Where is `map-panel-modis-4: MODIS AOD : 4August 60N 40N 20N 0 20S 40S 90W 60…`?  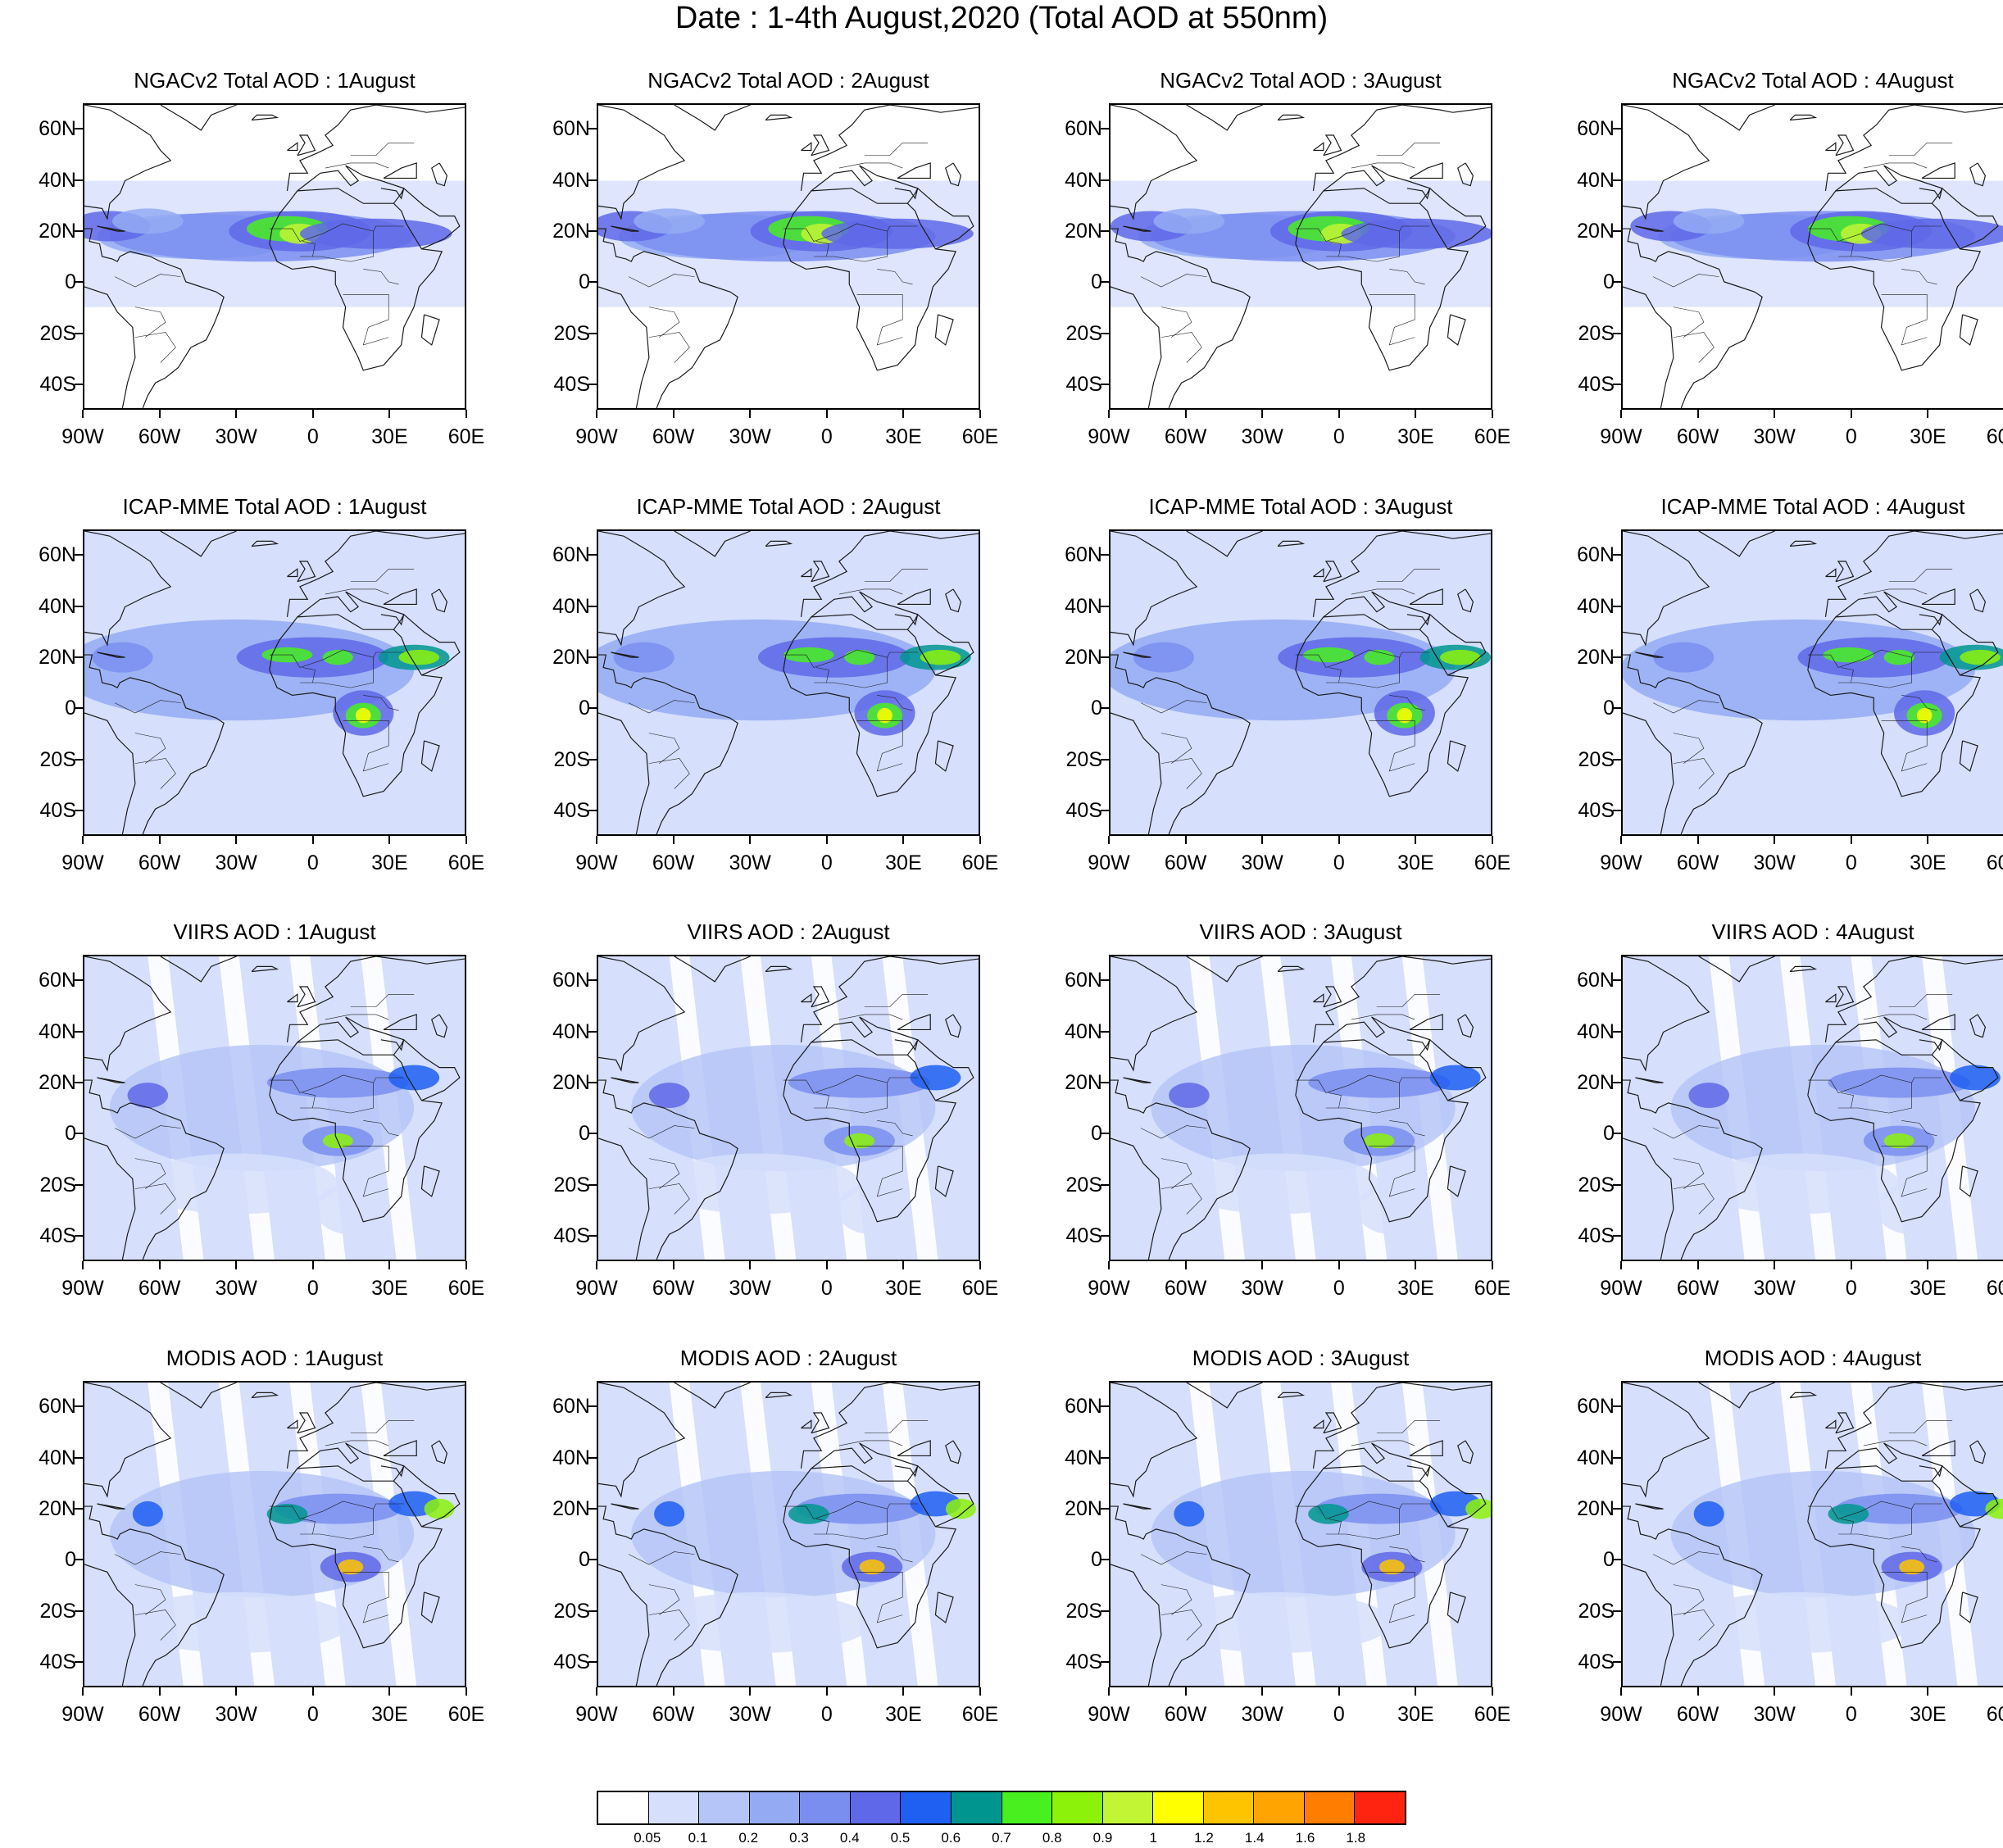 map-panel-modis-4: MODIS AOD : 4August 60N 40N 20N 0 20S 40S 90W 60… is located at coordinates (1780, 1546).